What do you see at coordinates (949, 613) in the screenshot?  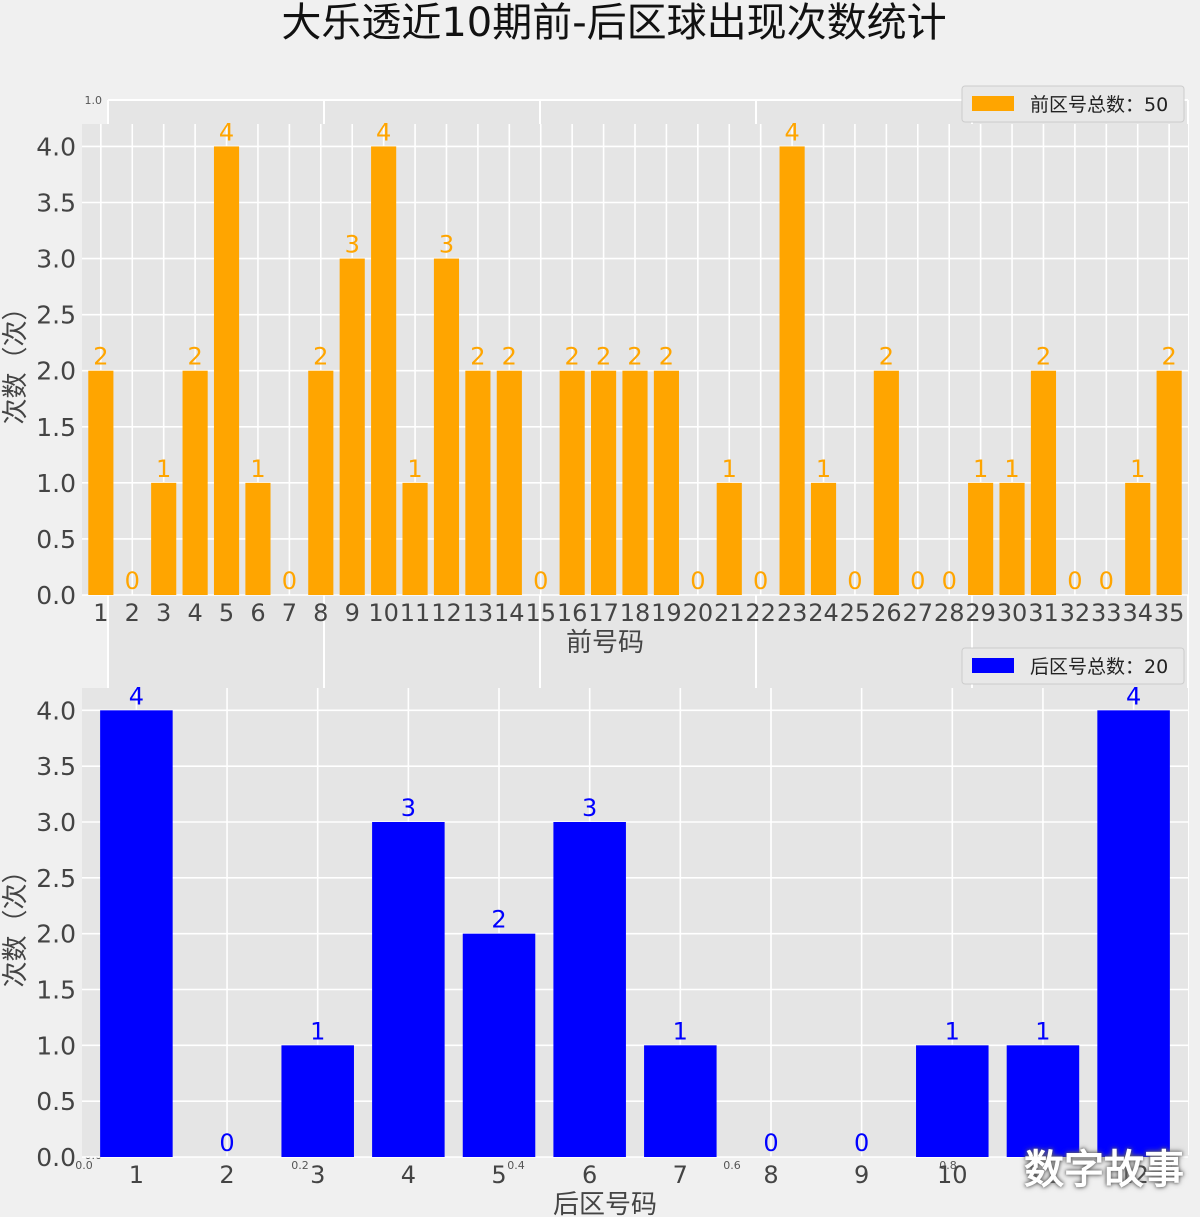 I see `x-tick-label: 28` at bounding box center [949, 613].